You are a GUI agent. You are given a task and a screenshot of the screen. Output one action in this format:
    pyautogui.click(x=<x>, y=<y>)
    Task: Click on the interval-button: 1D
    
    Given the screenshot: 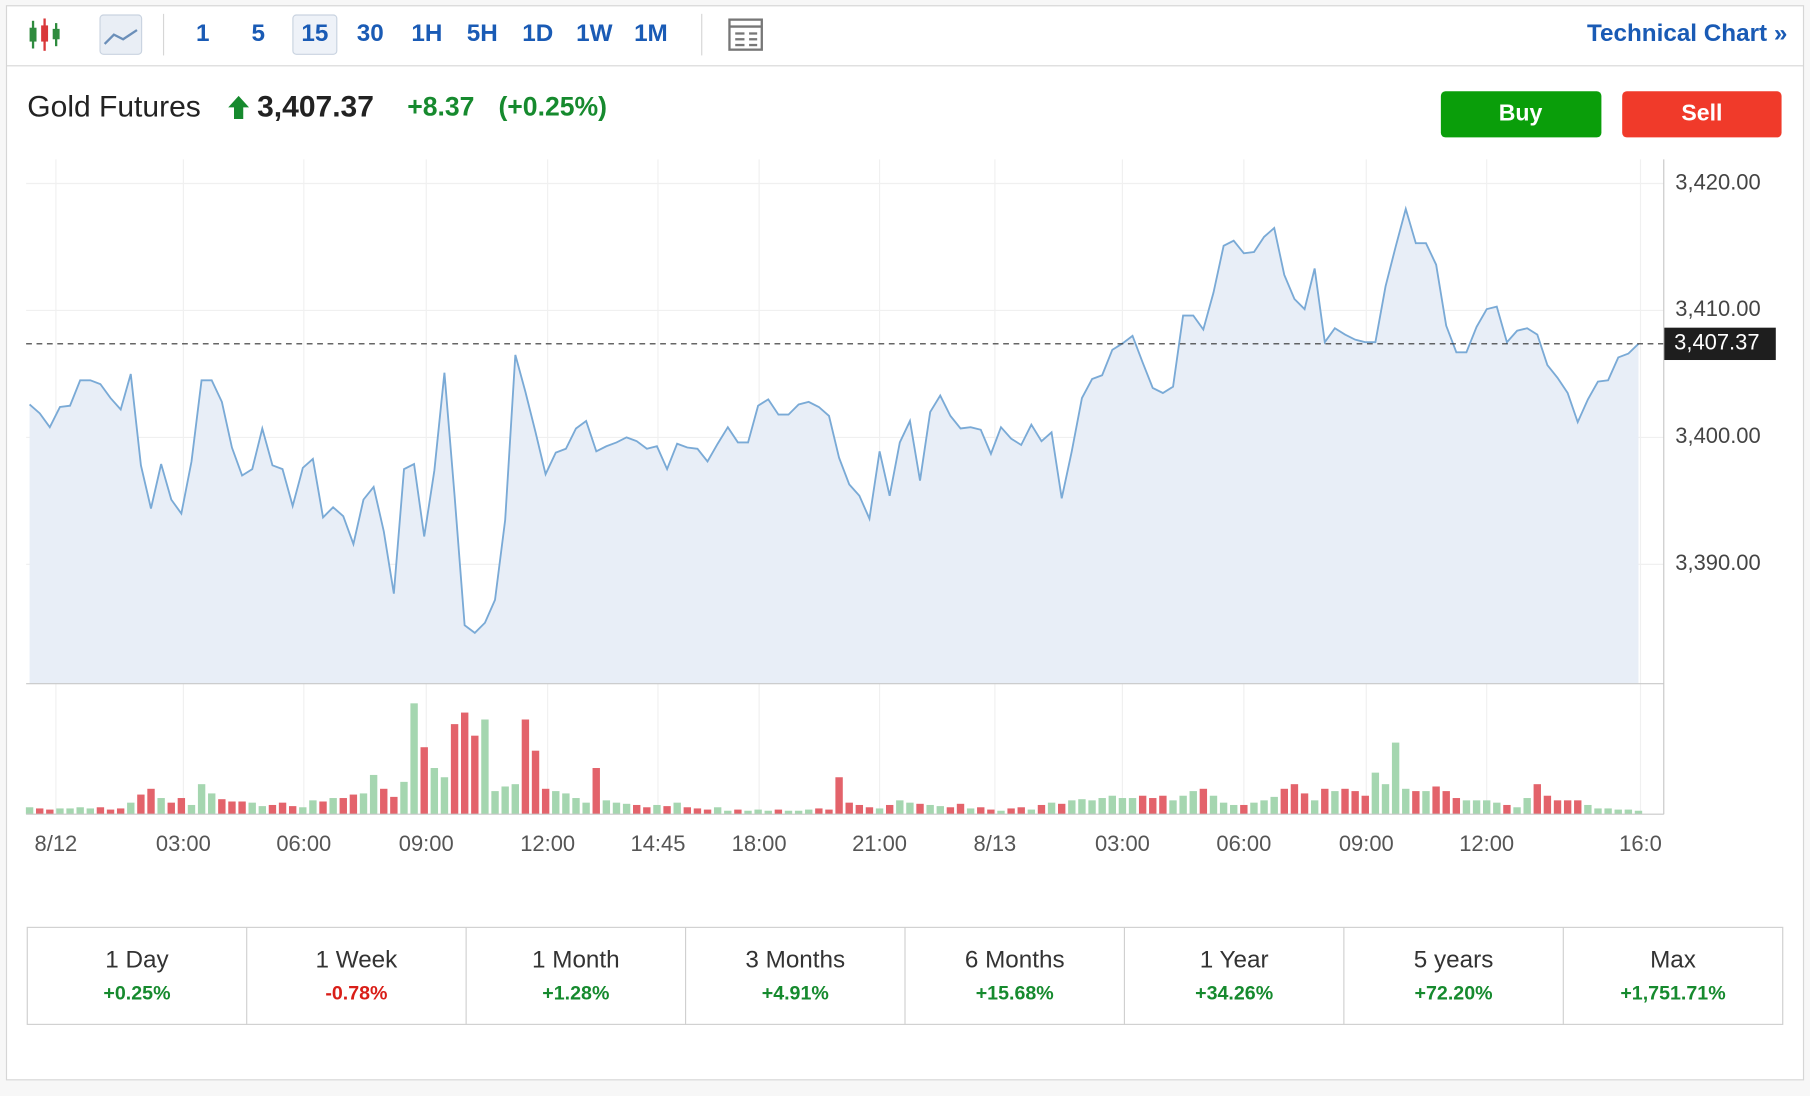 What is the action you would take?
    pyautogui.click(x=537, y=33)
    